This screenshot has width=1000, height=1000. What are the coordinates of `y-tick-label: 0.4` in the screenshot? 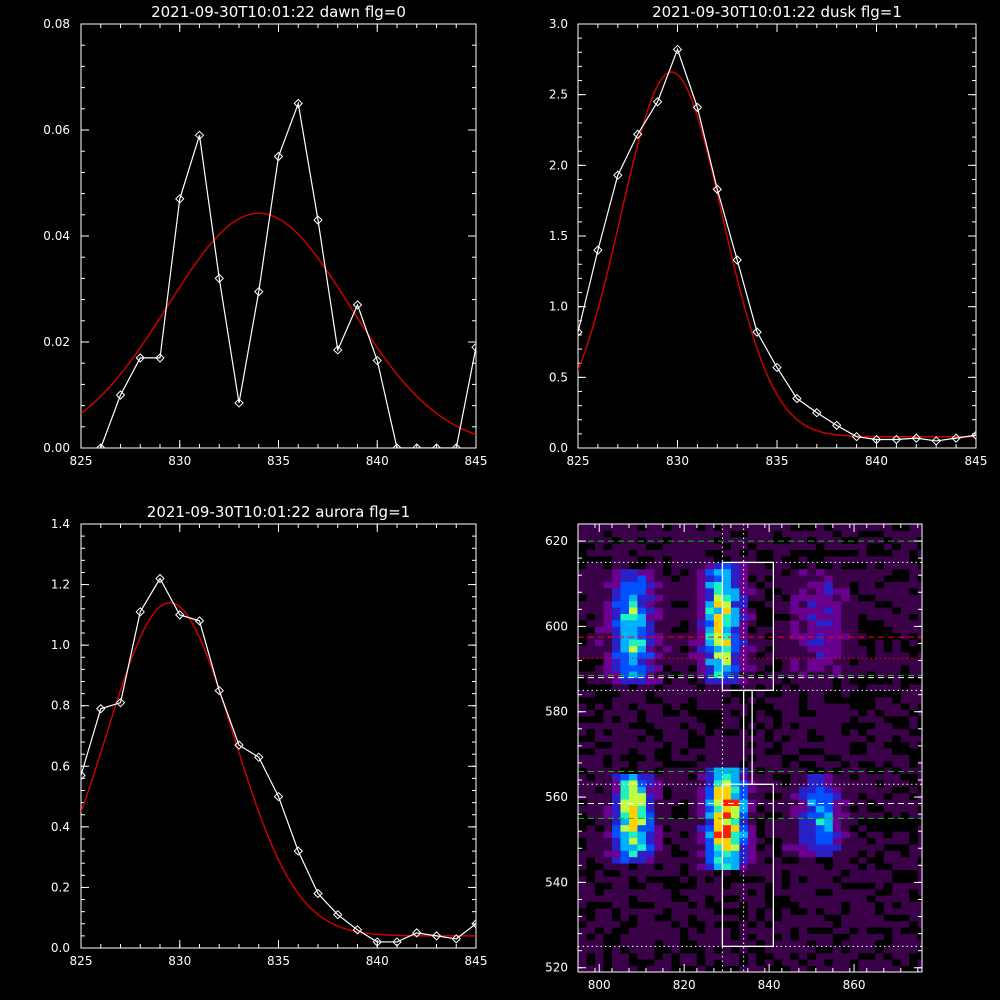 It's located at (60, 827).